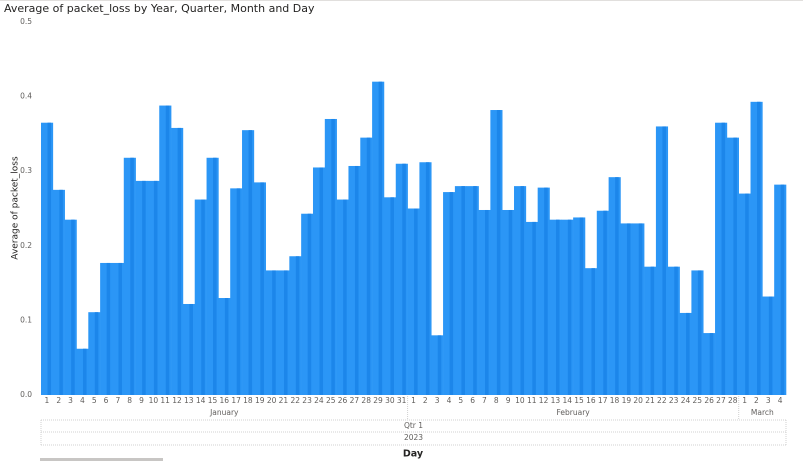 Image resolution: width=803 pixels, height=461 pixels. I want to click on y-tick-label: 0.0, so click(26, 394).